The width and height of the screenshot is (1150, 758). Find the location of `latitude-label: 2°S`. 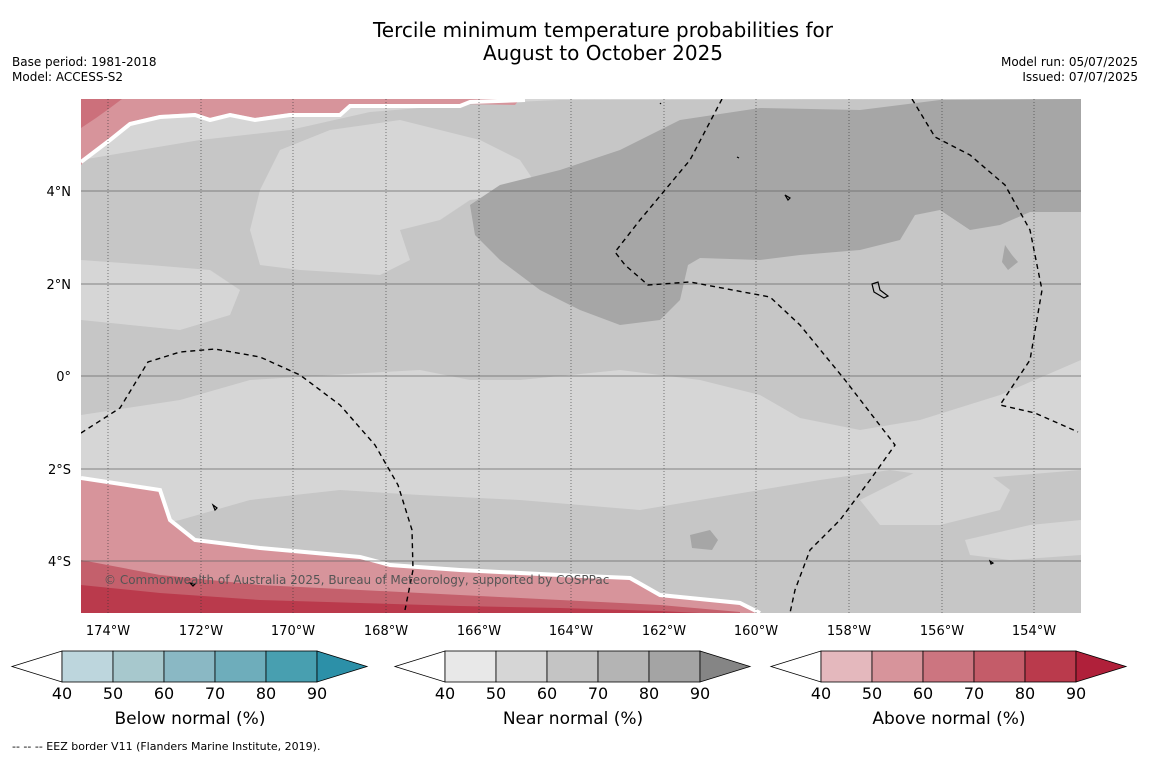

latitude-label: 2°S is located at coordinates (59, 470).